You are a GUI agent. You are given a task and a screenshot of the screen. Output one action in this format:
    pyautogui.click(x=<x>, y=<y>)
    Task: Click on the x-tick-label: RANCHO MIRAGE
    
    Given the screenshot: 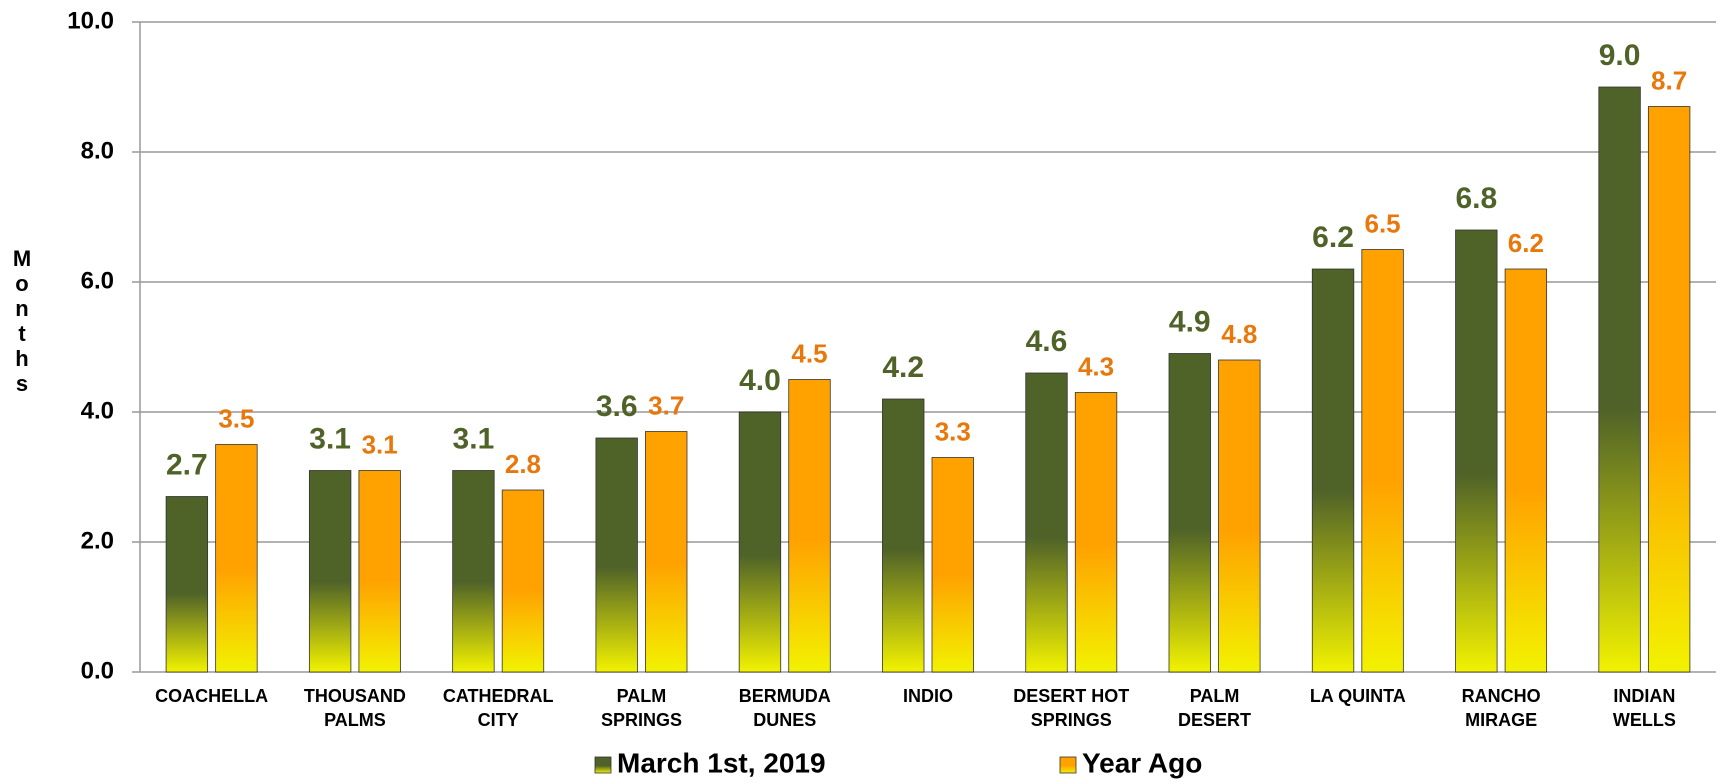 What is the action you would take?
    pyautogui.click(x=1501, y=708)
    